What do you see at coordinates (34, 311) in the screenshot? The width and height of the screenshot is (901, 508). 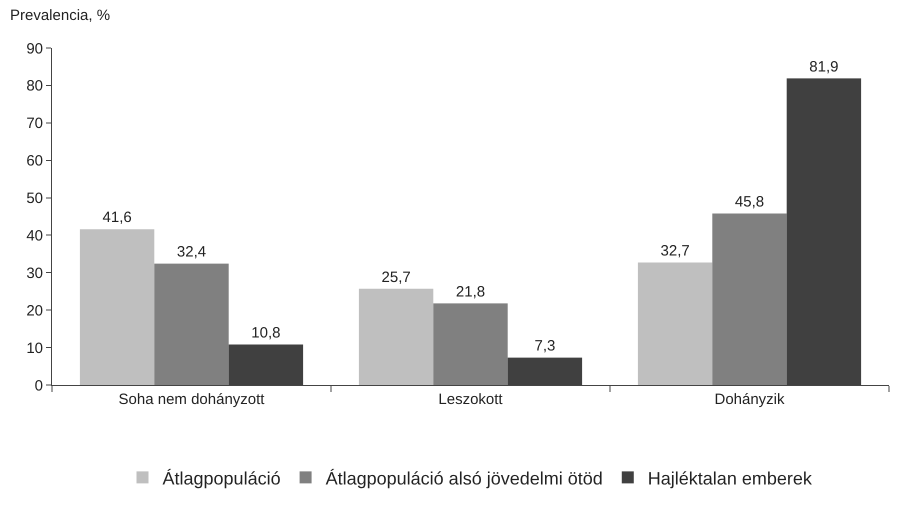 I see `y-tick-label: 20` at bounding box center [34, 311].